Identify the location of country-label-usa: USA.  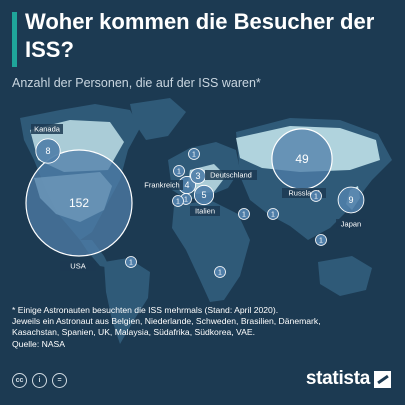
(77, 266).